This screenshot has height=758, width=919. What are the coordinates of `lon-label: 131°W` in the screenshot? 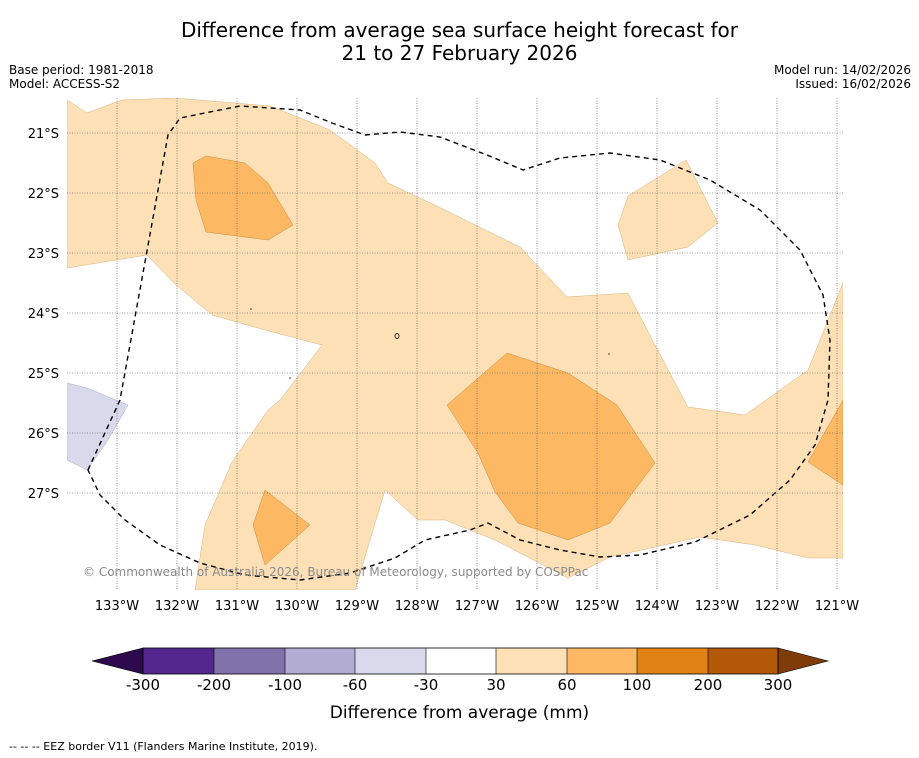 It's located at (237, 606).